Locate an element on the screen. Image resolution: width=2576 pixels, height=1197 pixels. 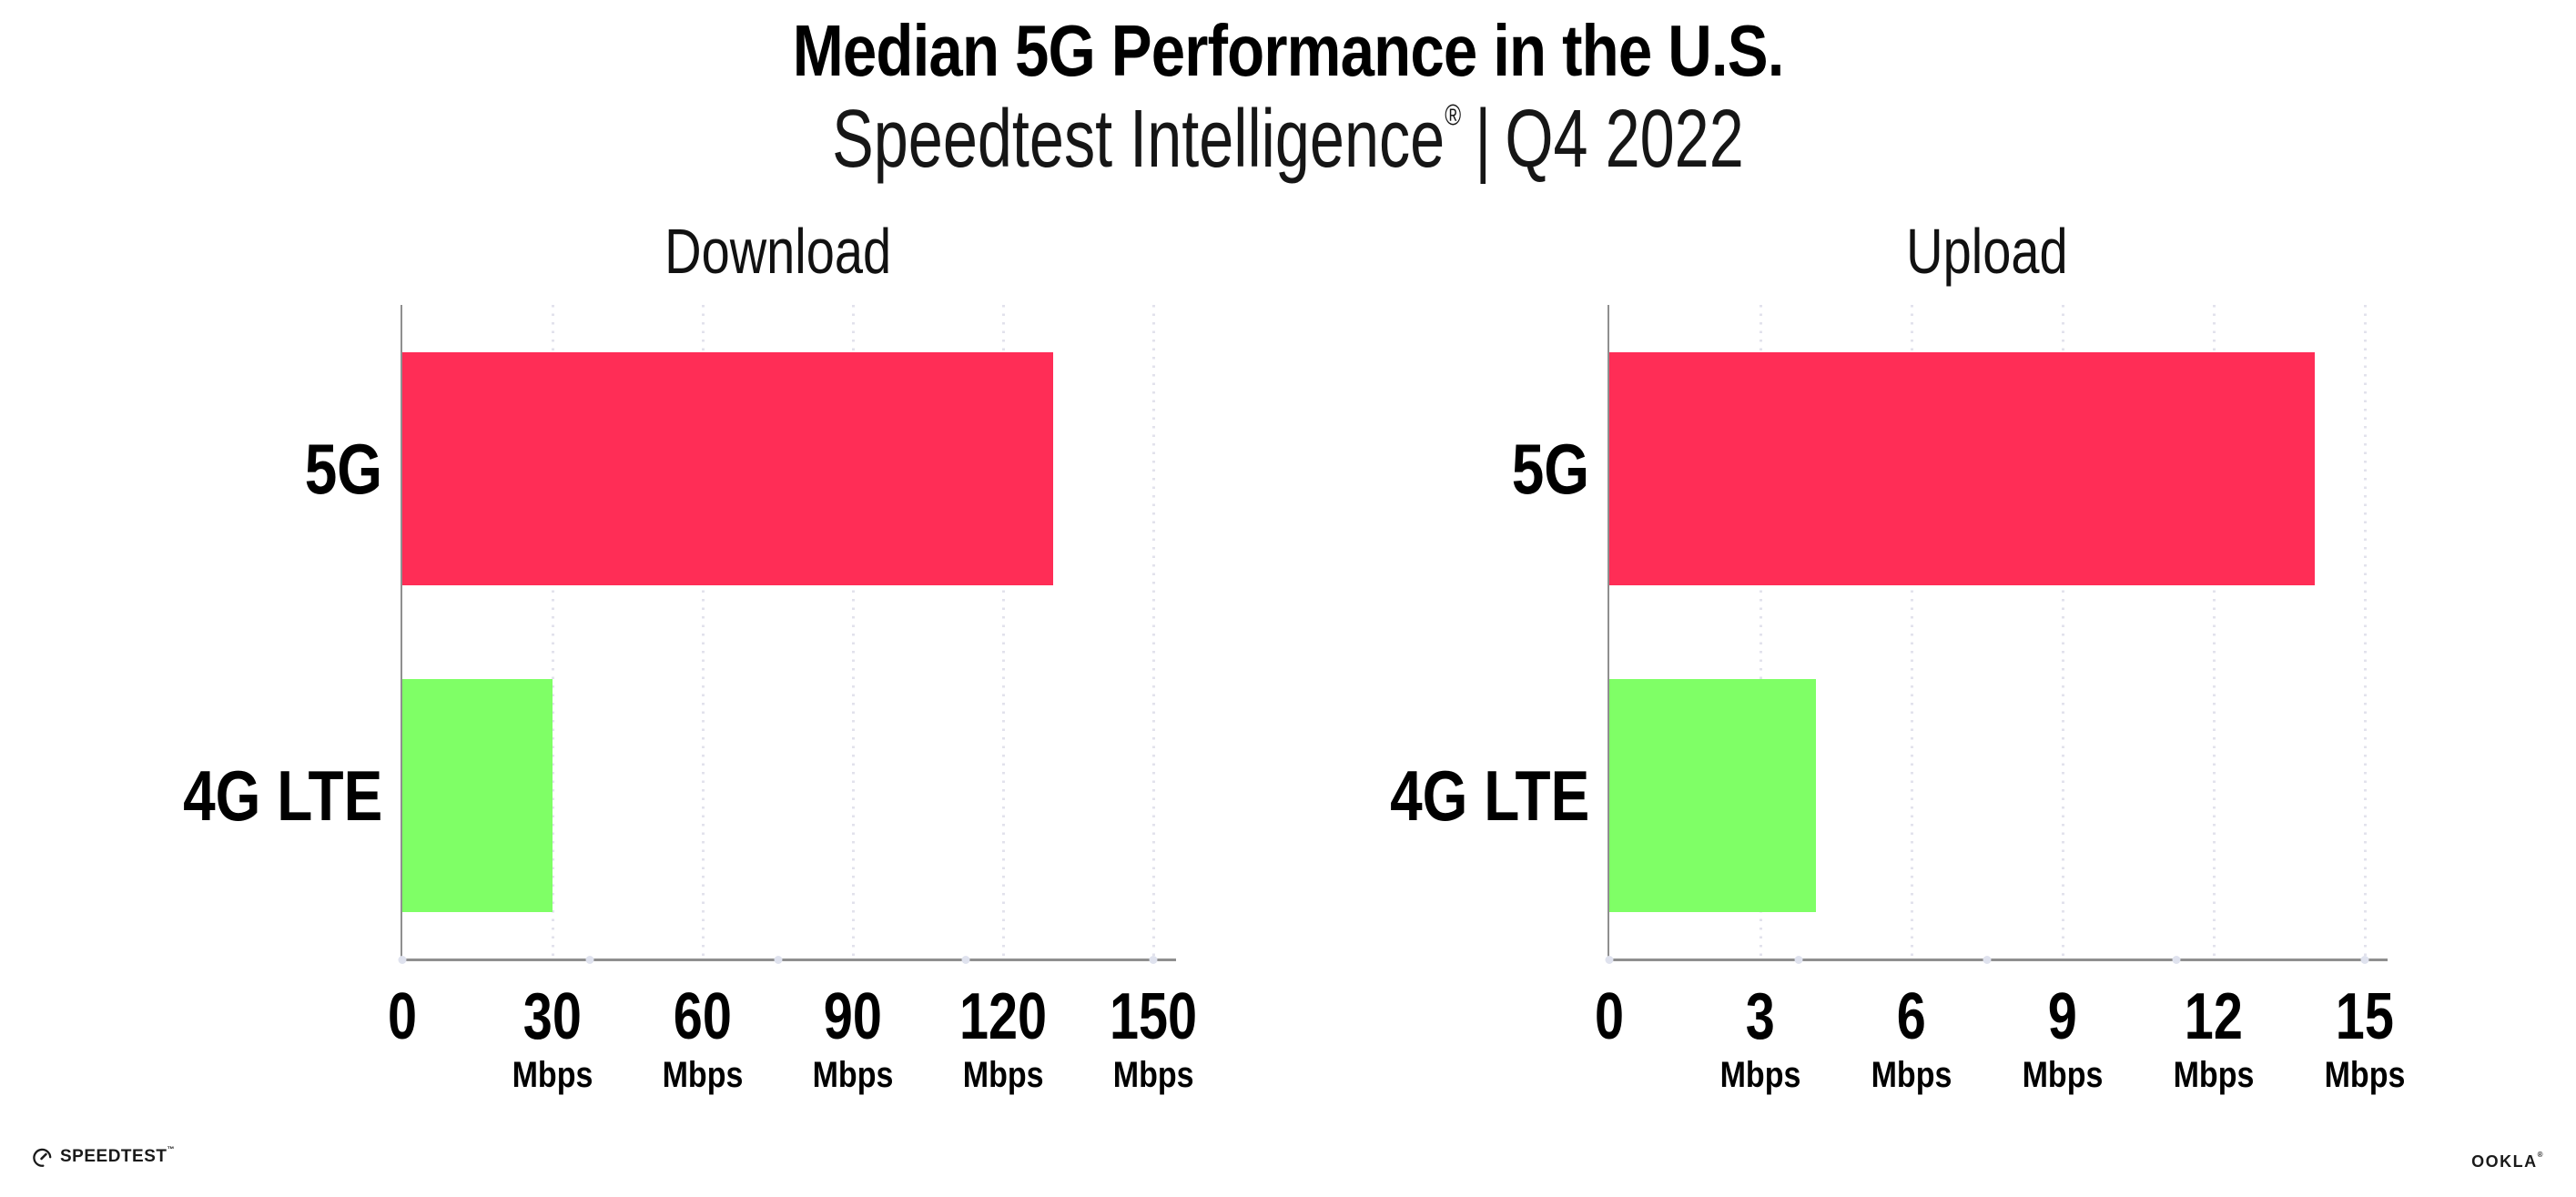
download-x-tick-90: 90 Mbps is located at coordinates (853, 1038).